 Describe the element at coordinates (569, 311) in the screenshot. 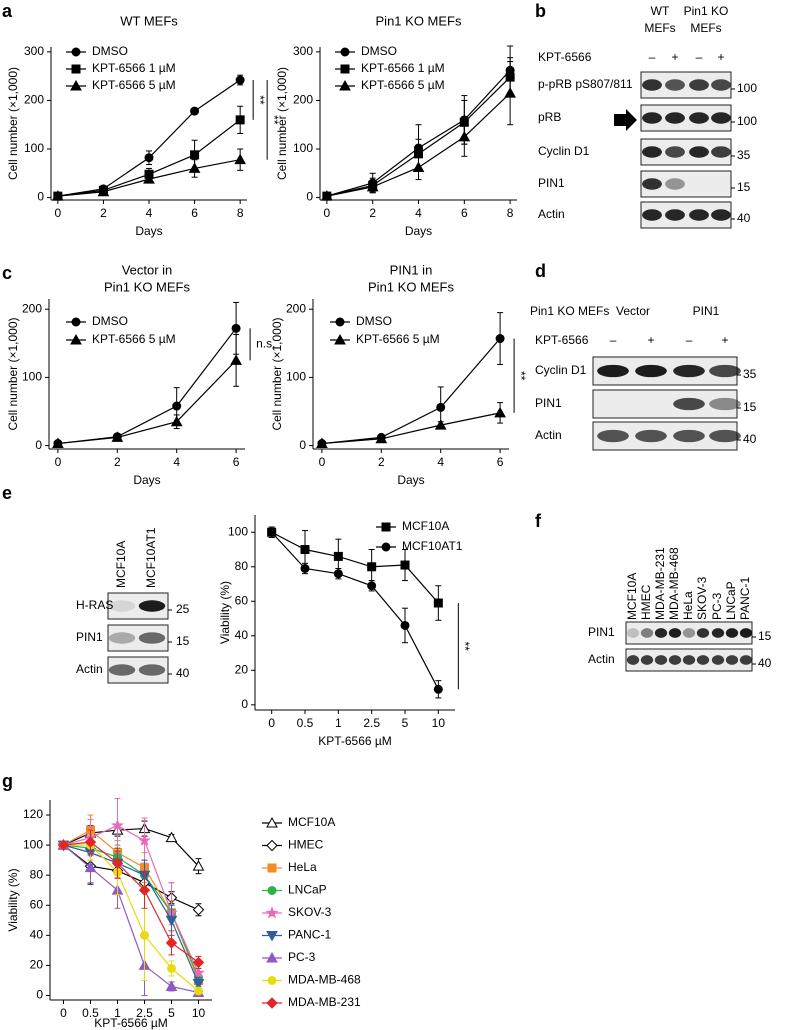

I see `blot-title: Pin1 KO MEFs` at that location.